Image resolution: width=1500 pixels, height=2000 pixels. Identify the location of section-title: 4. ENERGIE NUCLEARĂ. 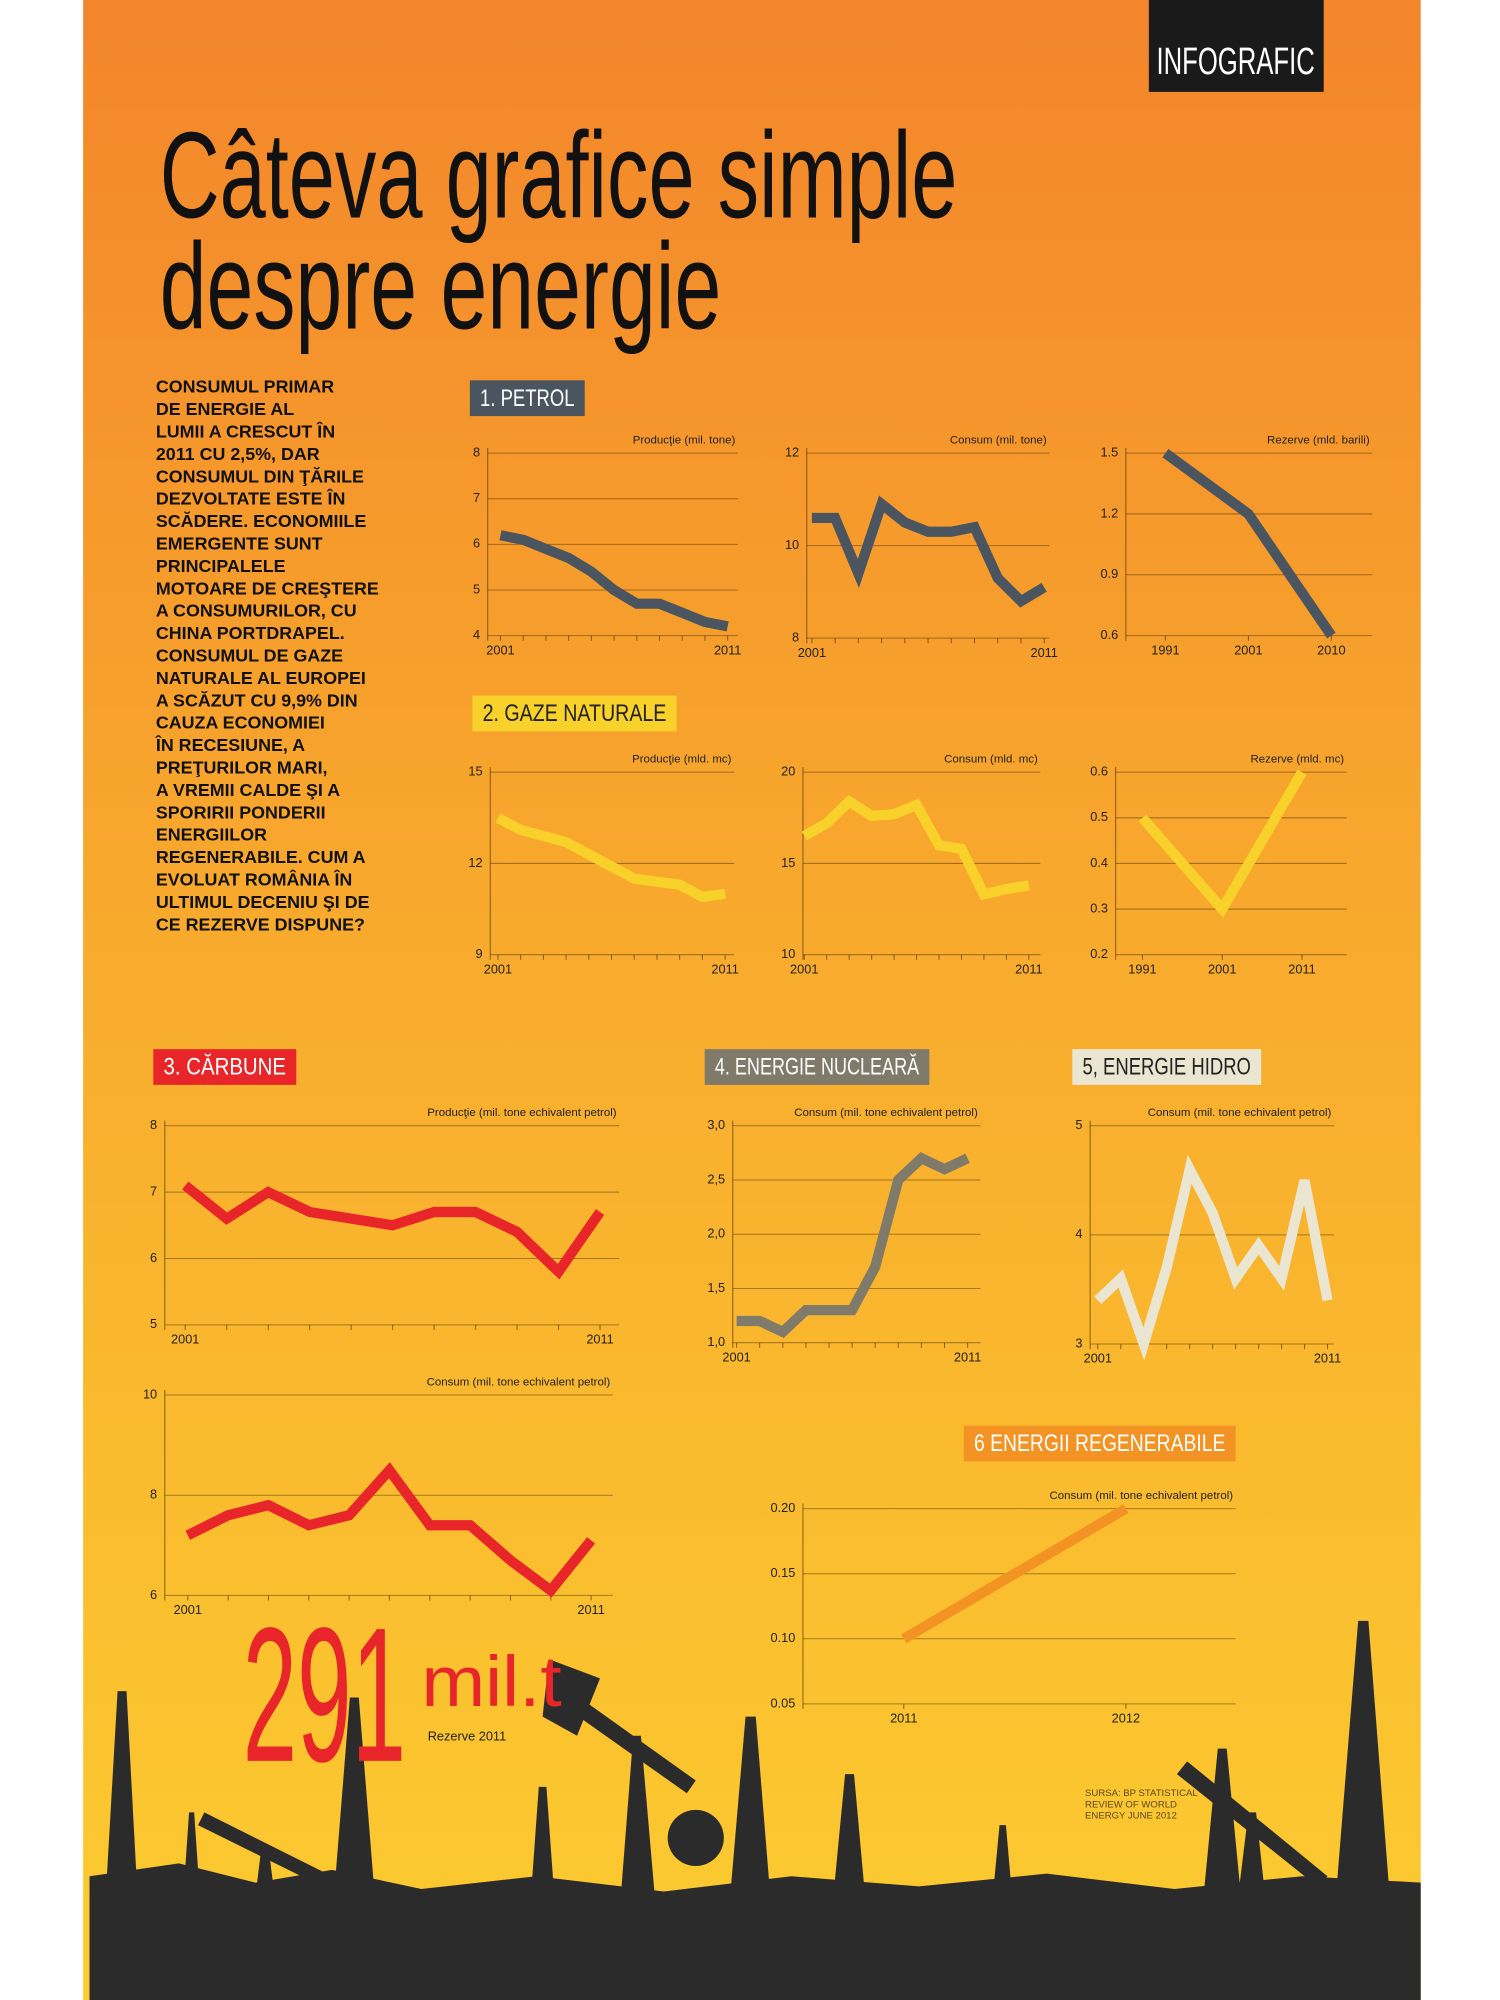
(817, 1067).